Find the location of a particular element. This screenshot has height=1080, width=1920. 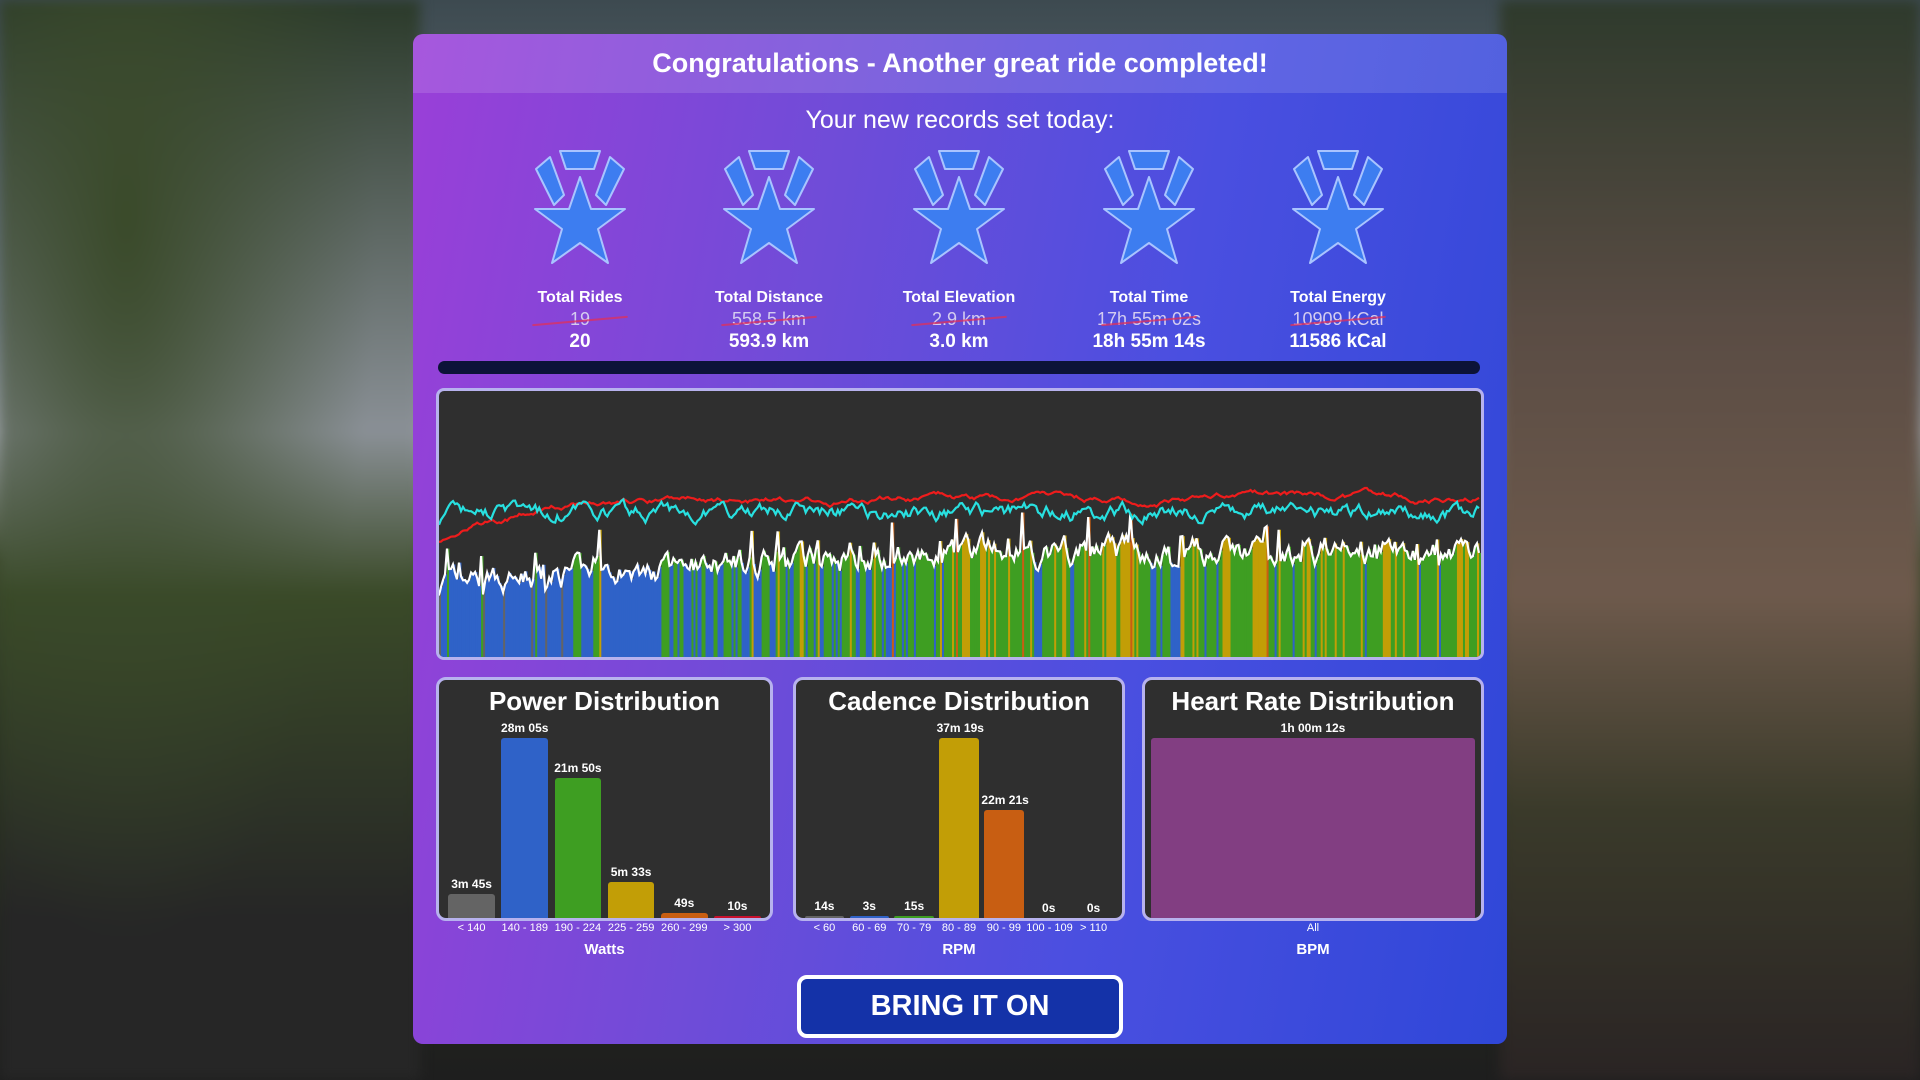

bar-value-label: 37m 19s is located at coordinates (960, 728).